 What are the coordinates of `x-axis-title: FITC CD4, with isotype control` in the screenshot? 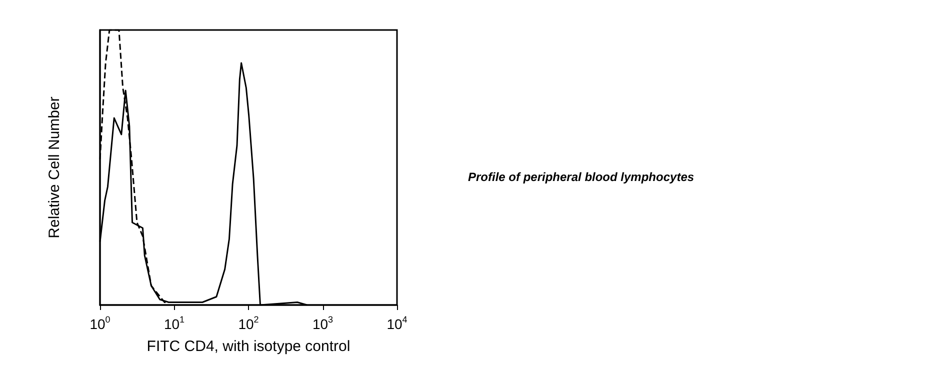 It's located at (248, 346).